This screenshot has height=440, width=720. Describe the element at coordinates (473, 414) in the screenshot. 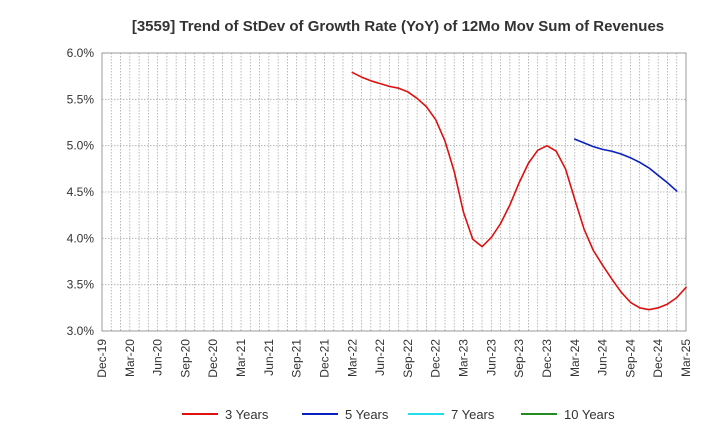

I see `legend-label: 7 Years` at that location.